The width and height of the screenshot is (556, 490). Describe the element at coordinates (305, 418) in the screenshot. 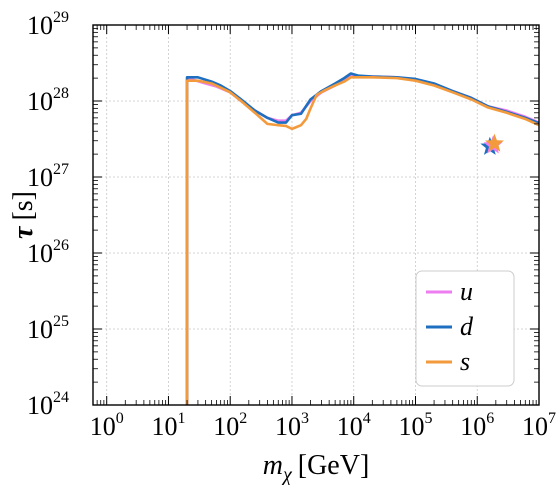

I see `x-tick-exponent: 3` at that location.